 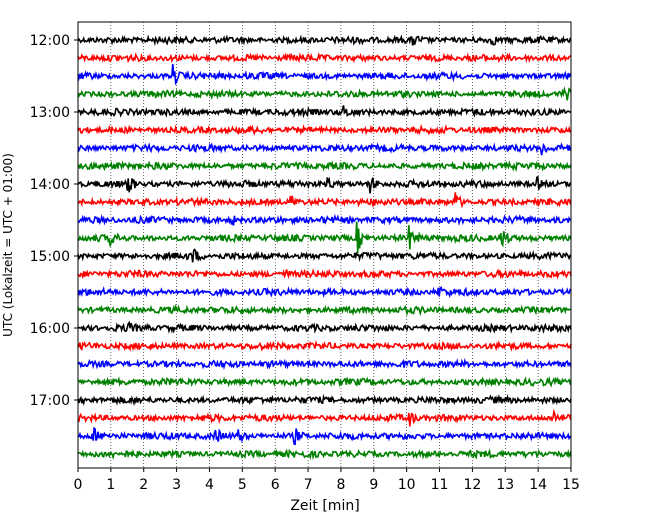 I want to click on y-axis-ticks: 12:00 13:00 14:00 15:00 16:00 17:00, so click(x=54, y=221).